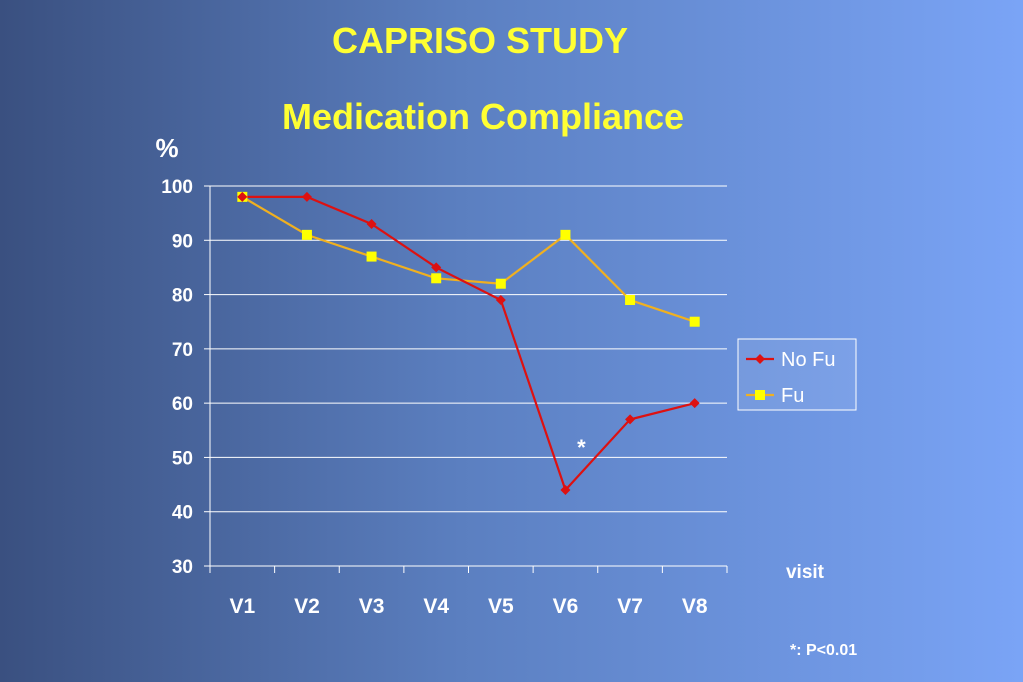 The width and height of the screenshot is (1023, 682). What do you see at coordinates (468, 259) in the screenshot?
I see `series-line` at bounding box center [468, 259].